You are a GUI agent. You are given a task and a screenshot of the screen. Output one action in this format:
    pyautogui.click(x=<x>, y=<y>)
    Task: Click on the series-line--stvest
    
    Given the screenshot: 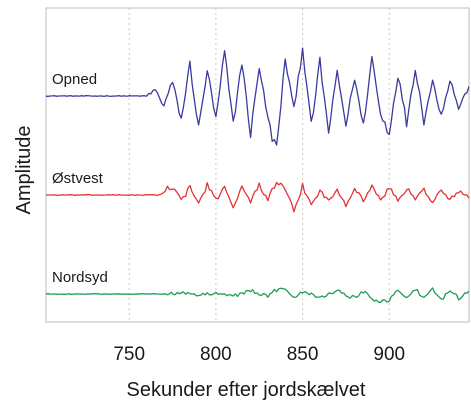 What is the action you would take?
    pyautogui.click(x=257, y=197)
    